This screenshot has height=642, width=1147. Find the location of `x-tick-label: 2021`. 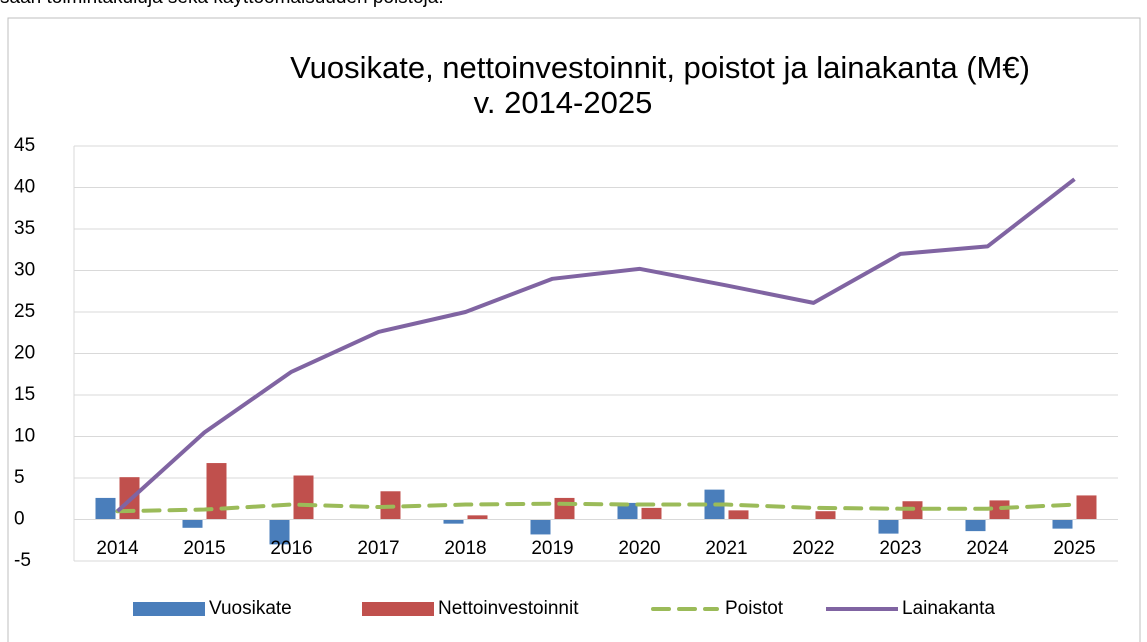

x-tick-label: 2021 is located at coordinates (726, 548).